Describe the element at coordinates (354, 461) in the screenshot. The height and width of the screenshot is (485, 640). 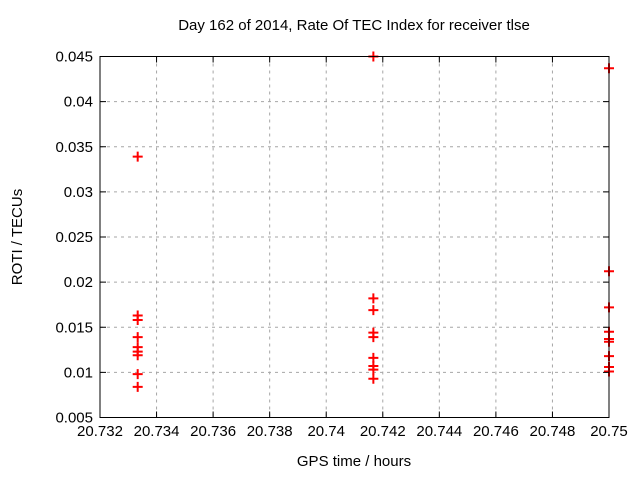
I see `x-axis-label: GPS time / hours` at that location.